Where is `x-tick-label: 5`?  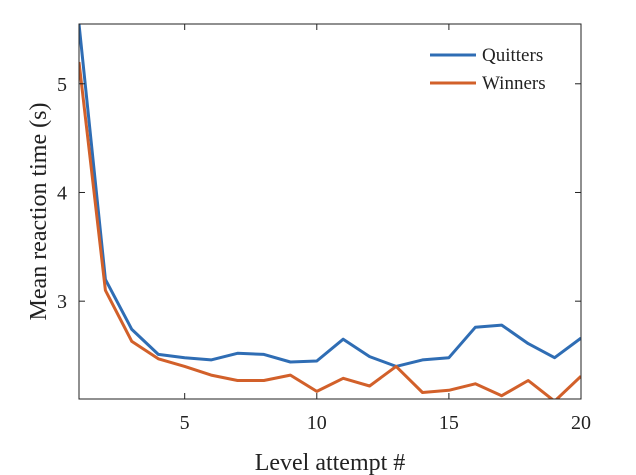
x-tick-label: 5 is located at coordinates (185, 423).